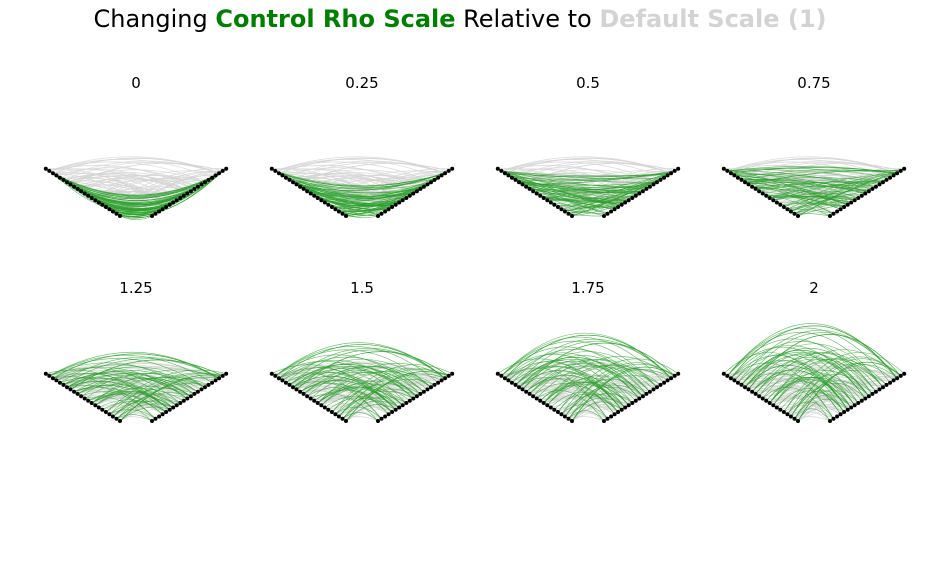  I want to click on panel-title: 0.75, so click(813, 83).